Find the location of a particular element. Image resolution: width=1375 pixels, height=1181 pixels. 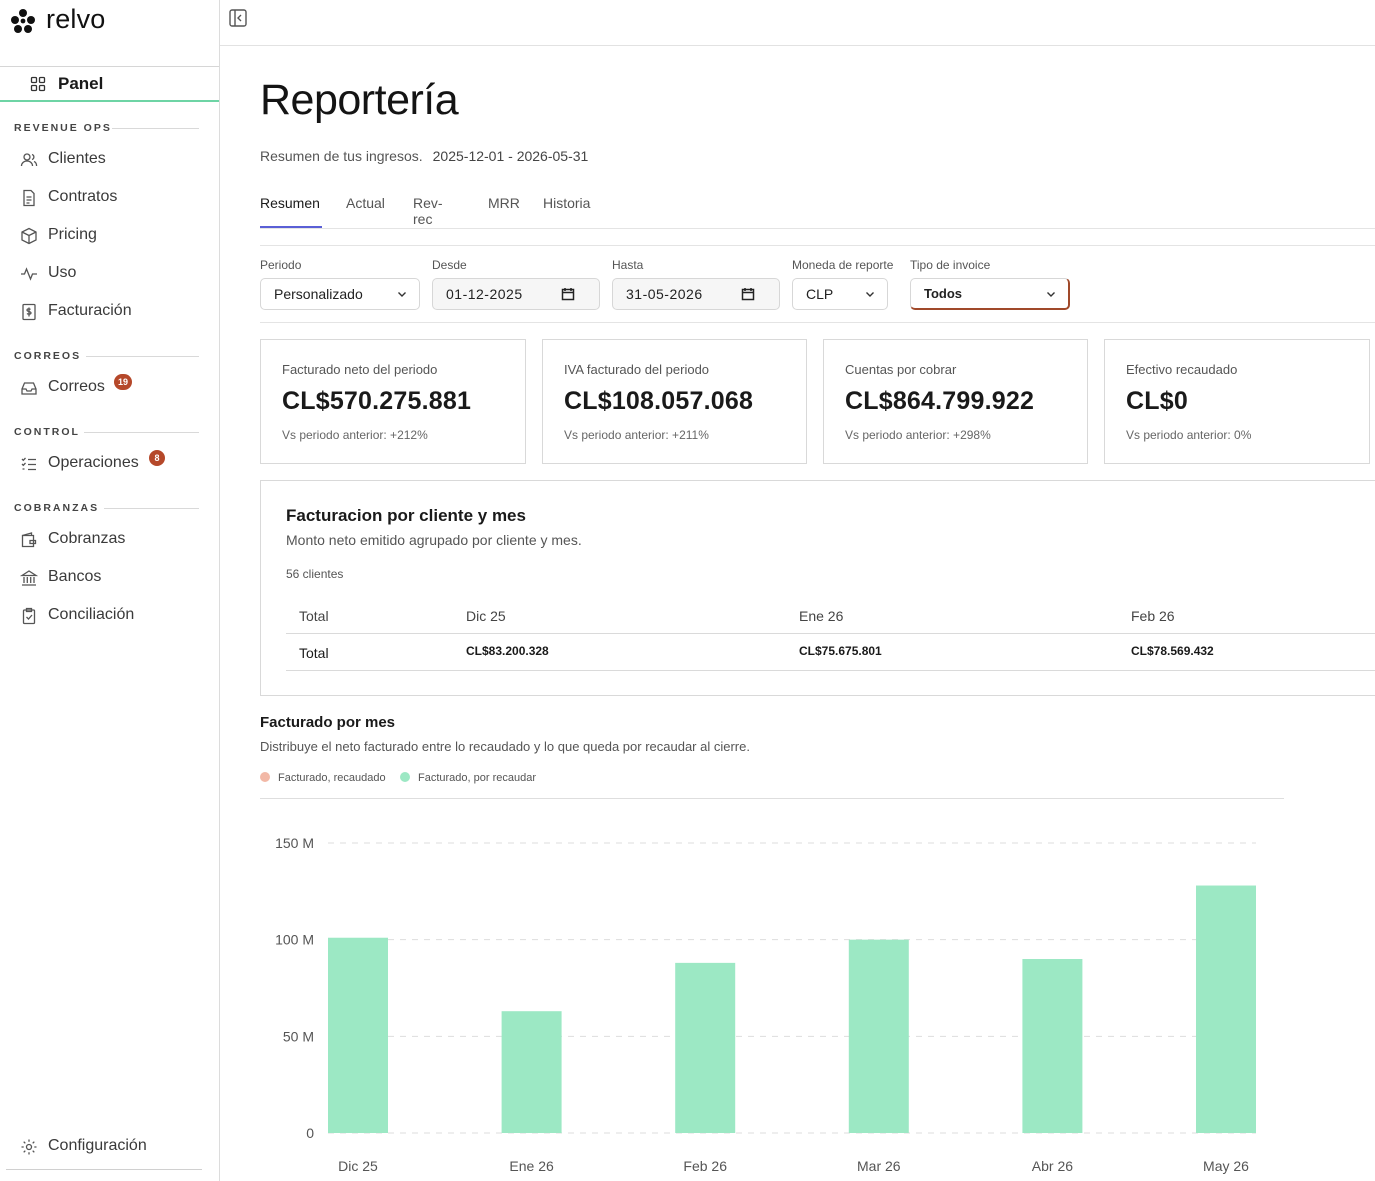

filter-label-desde: Desde is located at coordinates (449, 265).